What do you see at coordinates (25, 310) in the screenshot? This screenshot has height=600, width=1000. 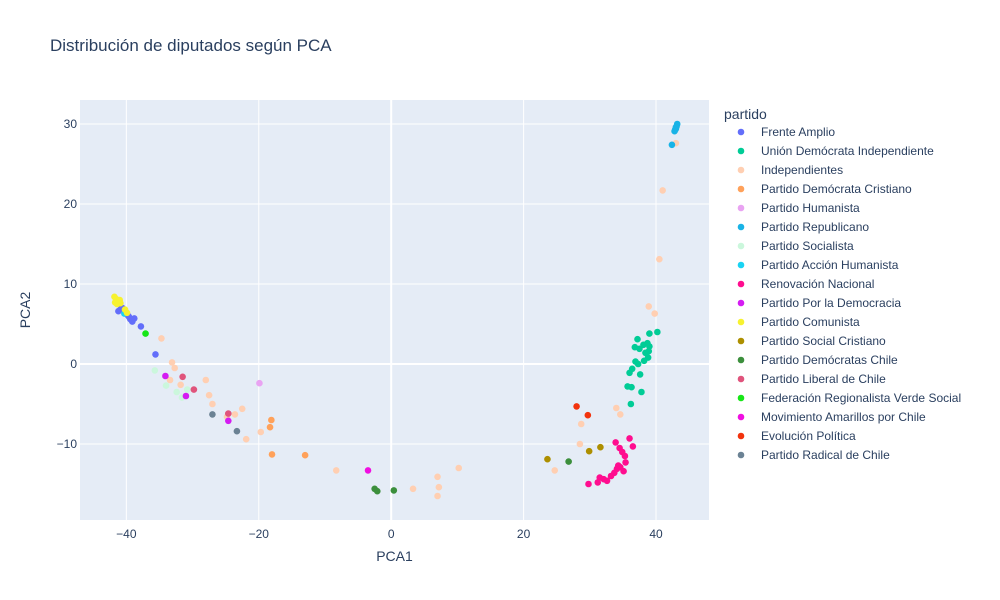 I see `y-axis-title: PCA2` at bounding box center [25, 310].